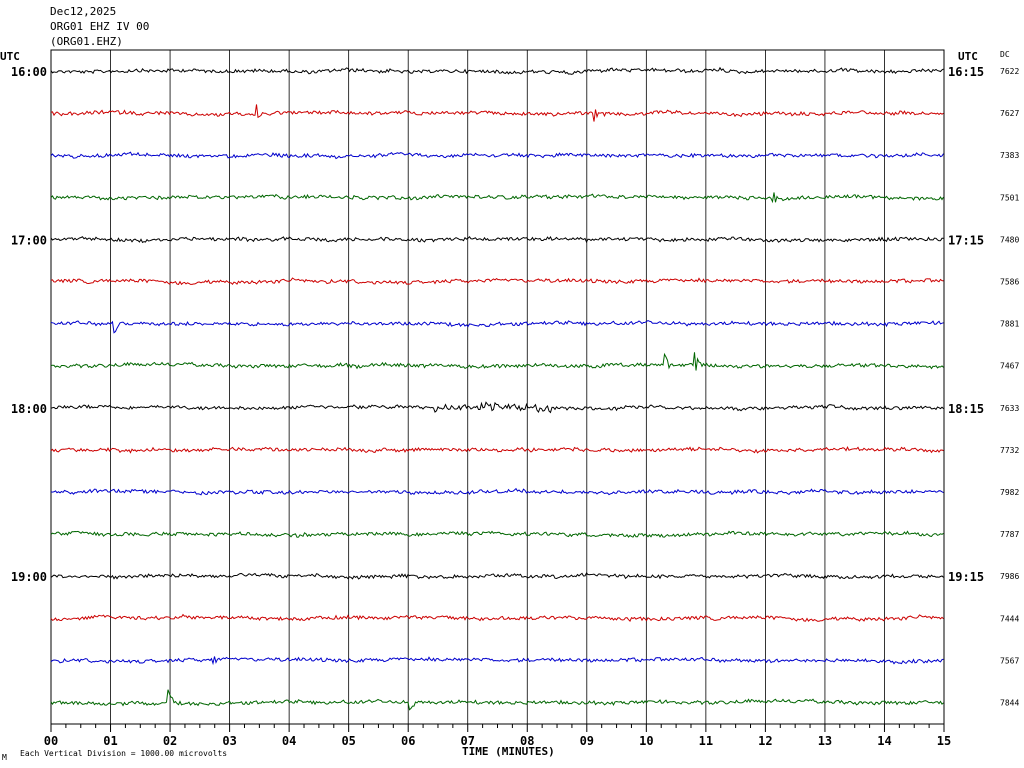 The image size is (1024, 768). I want to click on right-time-label: 16:15, so click(966, 72).